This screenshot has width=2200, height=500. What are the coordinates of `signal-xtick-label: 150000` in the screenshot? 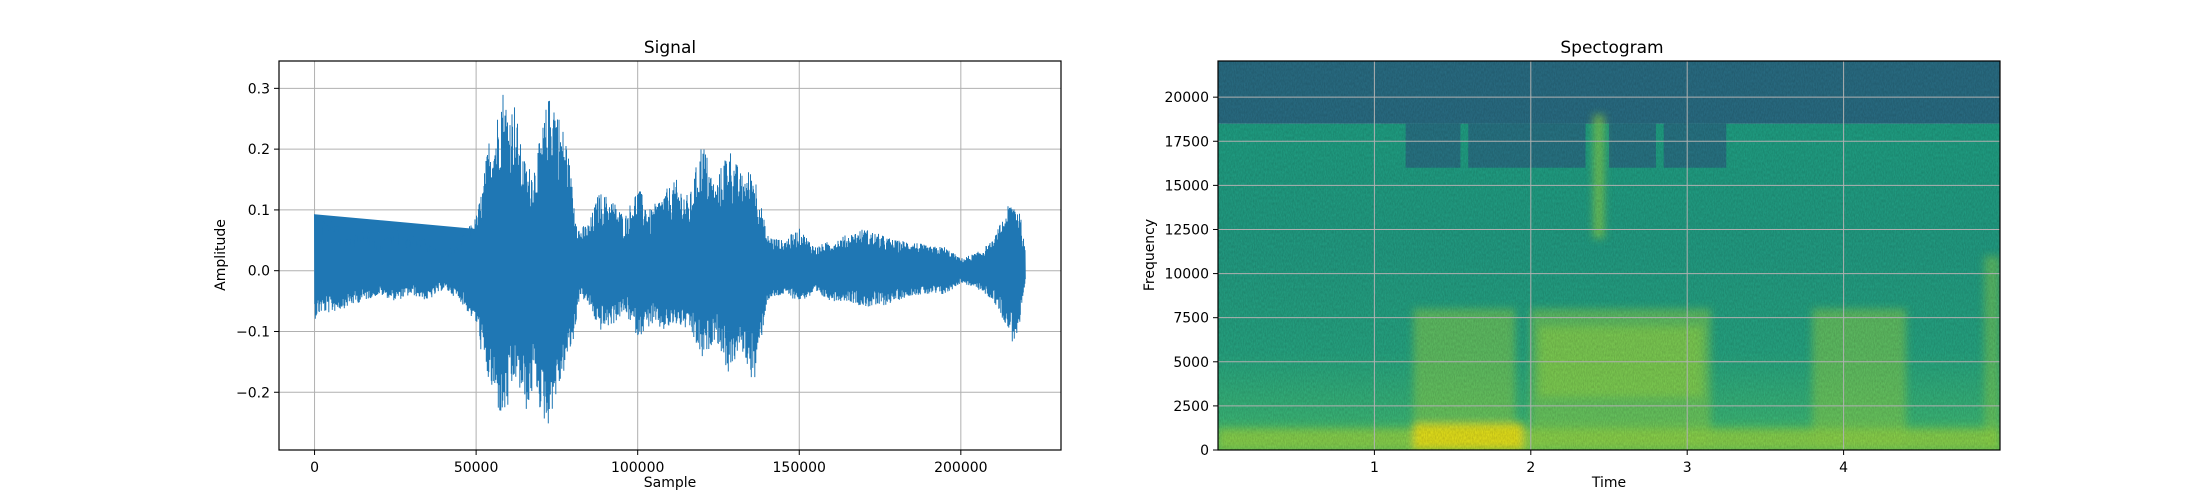 It's located at (799, 468).